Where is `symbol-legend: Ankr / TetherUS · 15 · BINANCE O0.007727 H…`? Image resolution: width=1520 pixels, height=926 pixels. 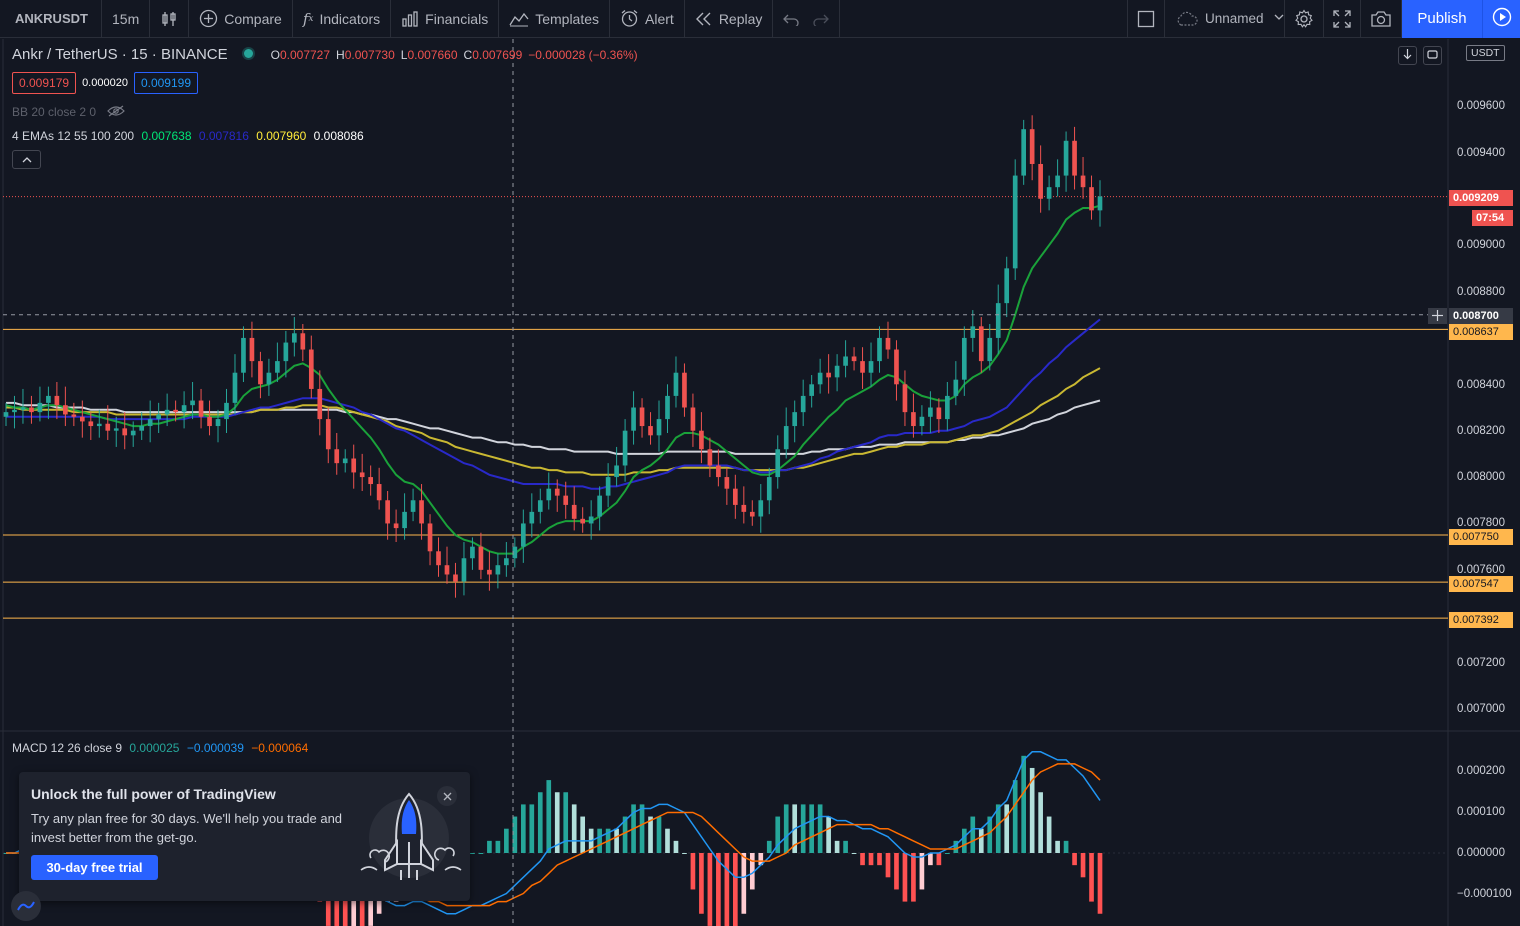
symbol-legend: Ankr / TetherUS · 15 · BINANCE O0.007727 H… is located at coordinates (328, 54).